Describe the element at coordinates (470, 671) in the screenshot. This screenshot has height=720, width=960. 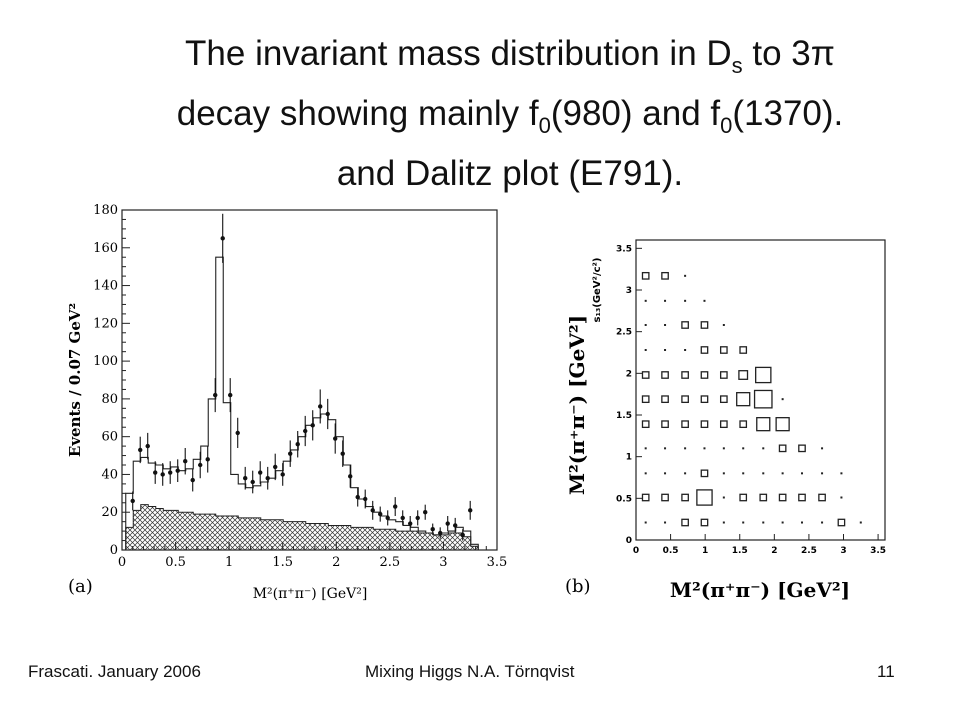
I see `footer-center: Mixing Higgs N.A. Törnqvist` at that location.